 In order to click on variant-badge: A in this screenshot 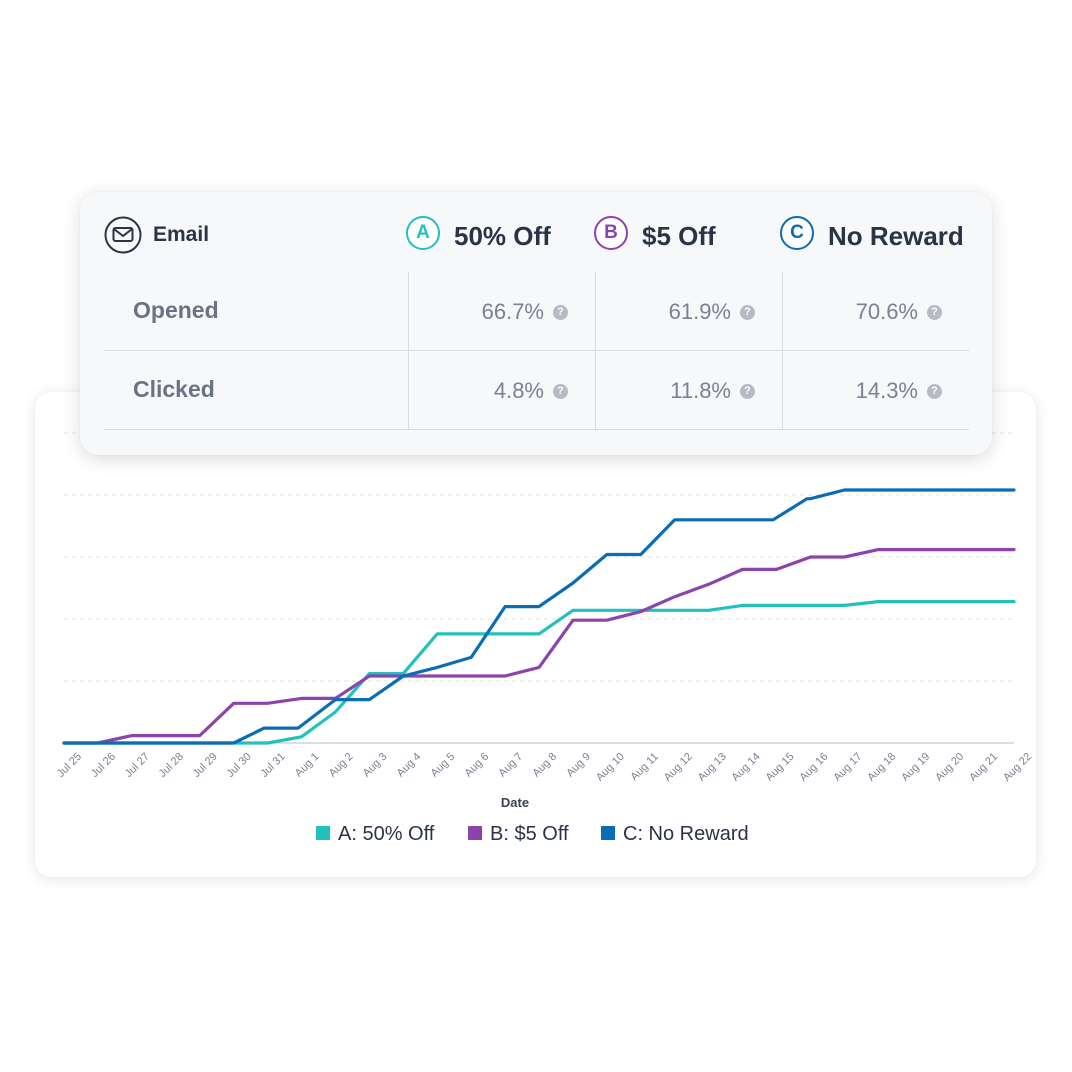, I will do `click(423, 233)`.